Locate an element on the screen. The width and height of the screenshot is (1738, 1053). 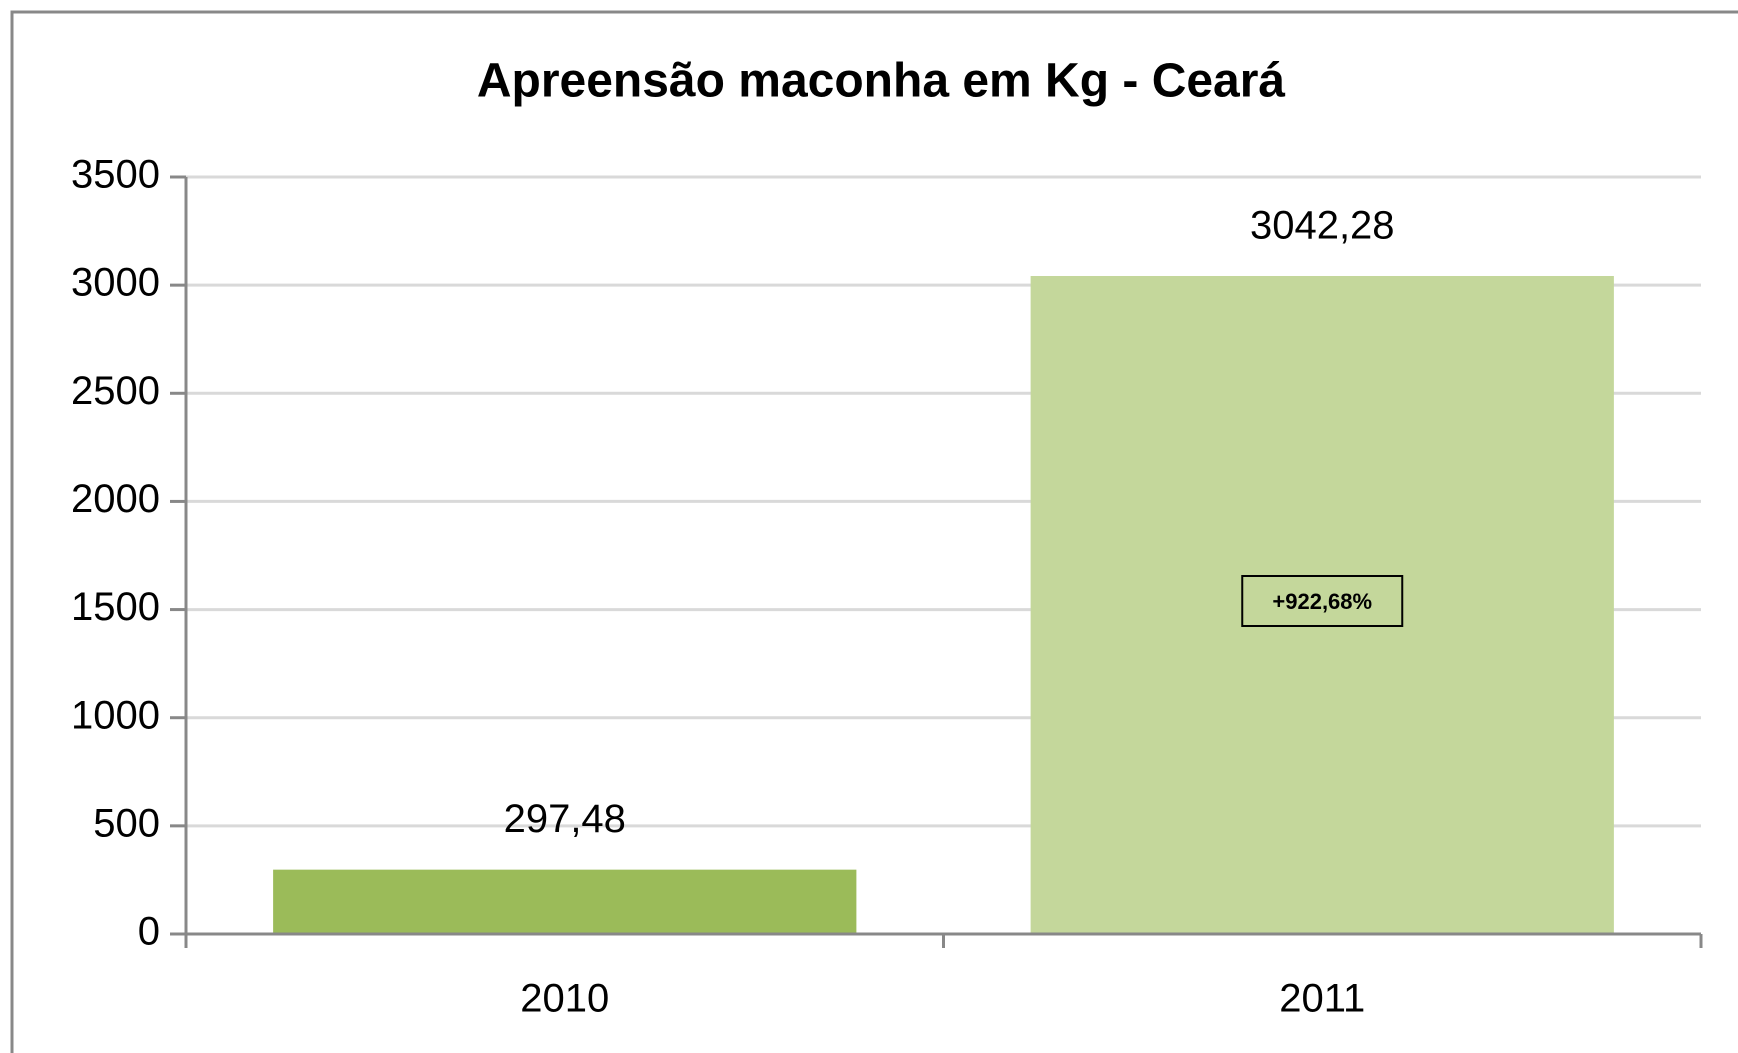
y-tick-label: 2500 is located at coordinates (115, 391).